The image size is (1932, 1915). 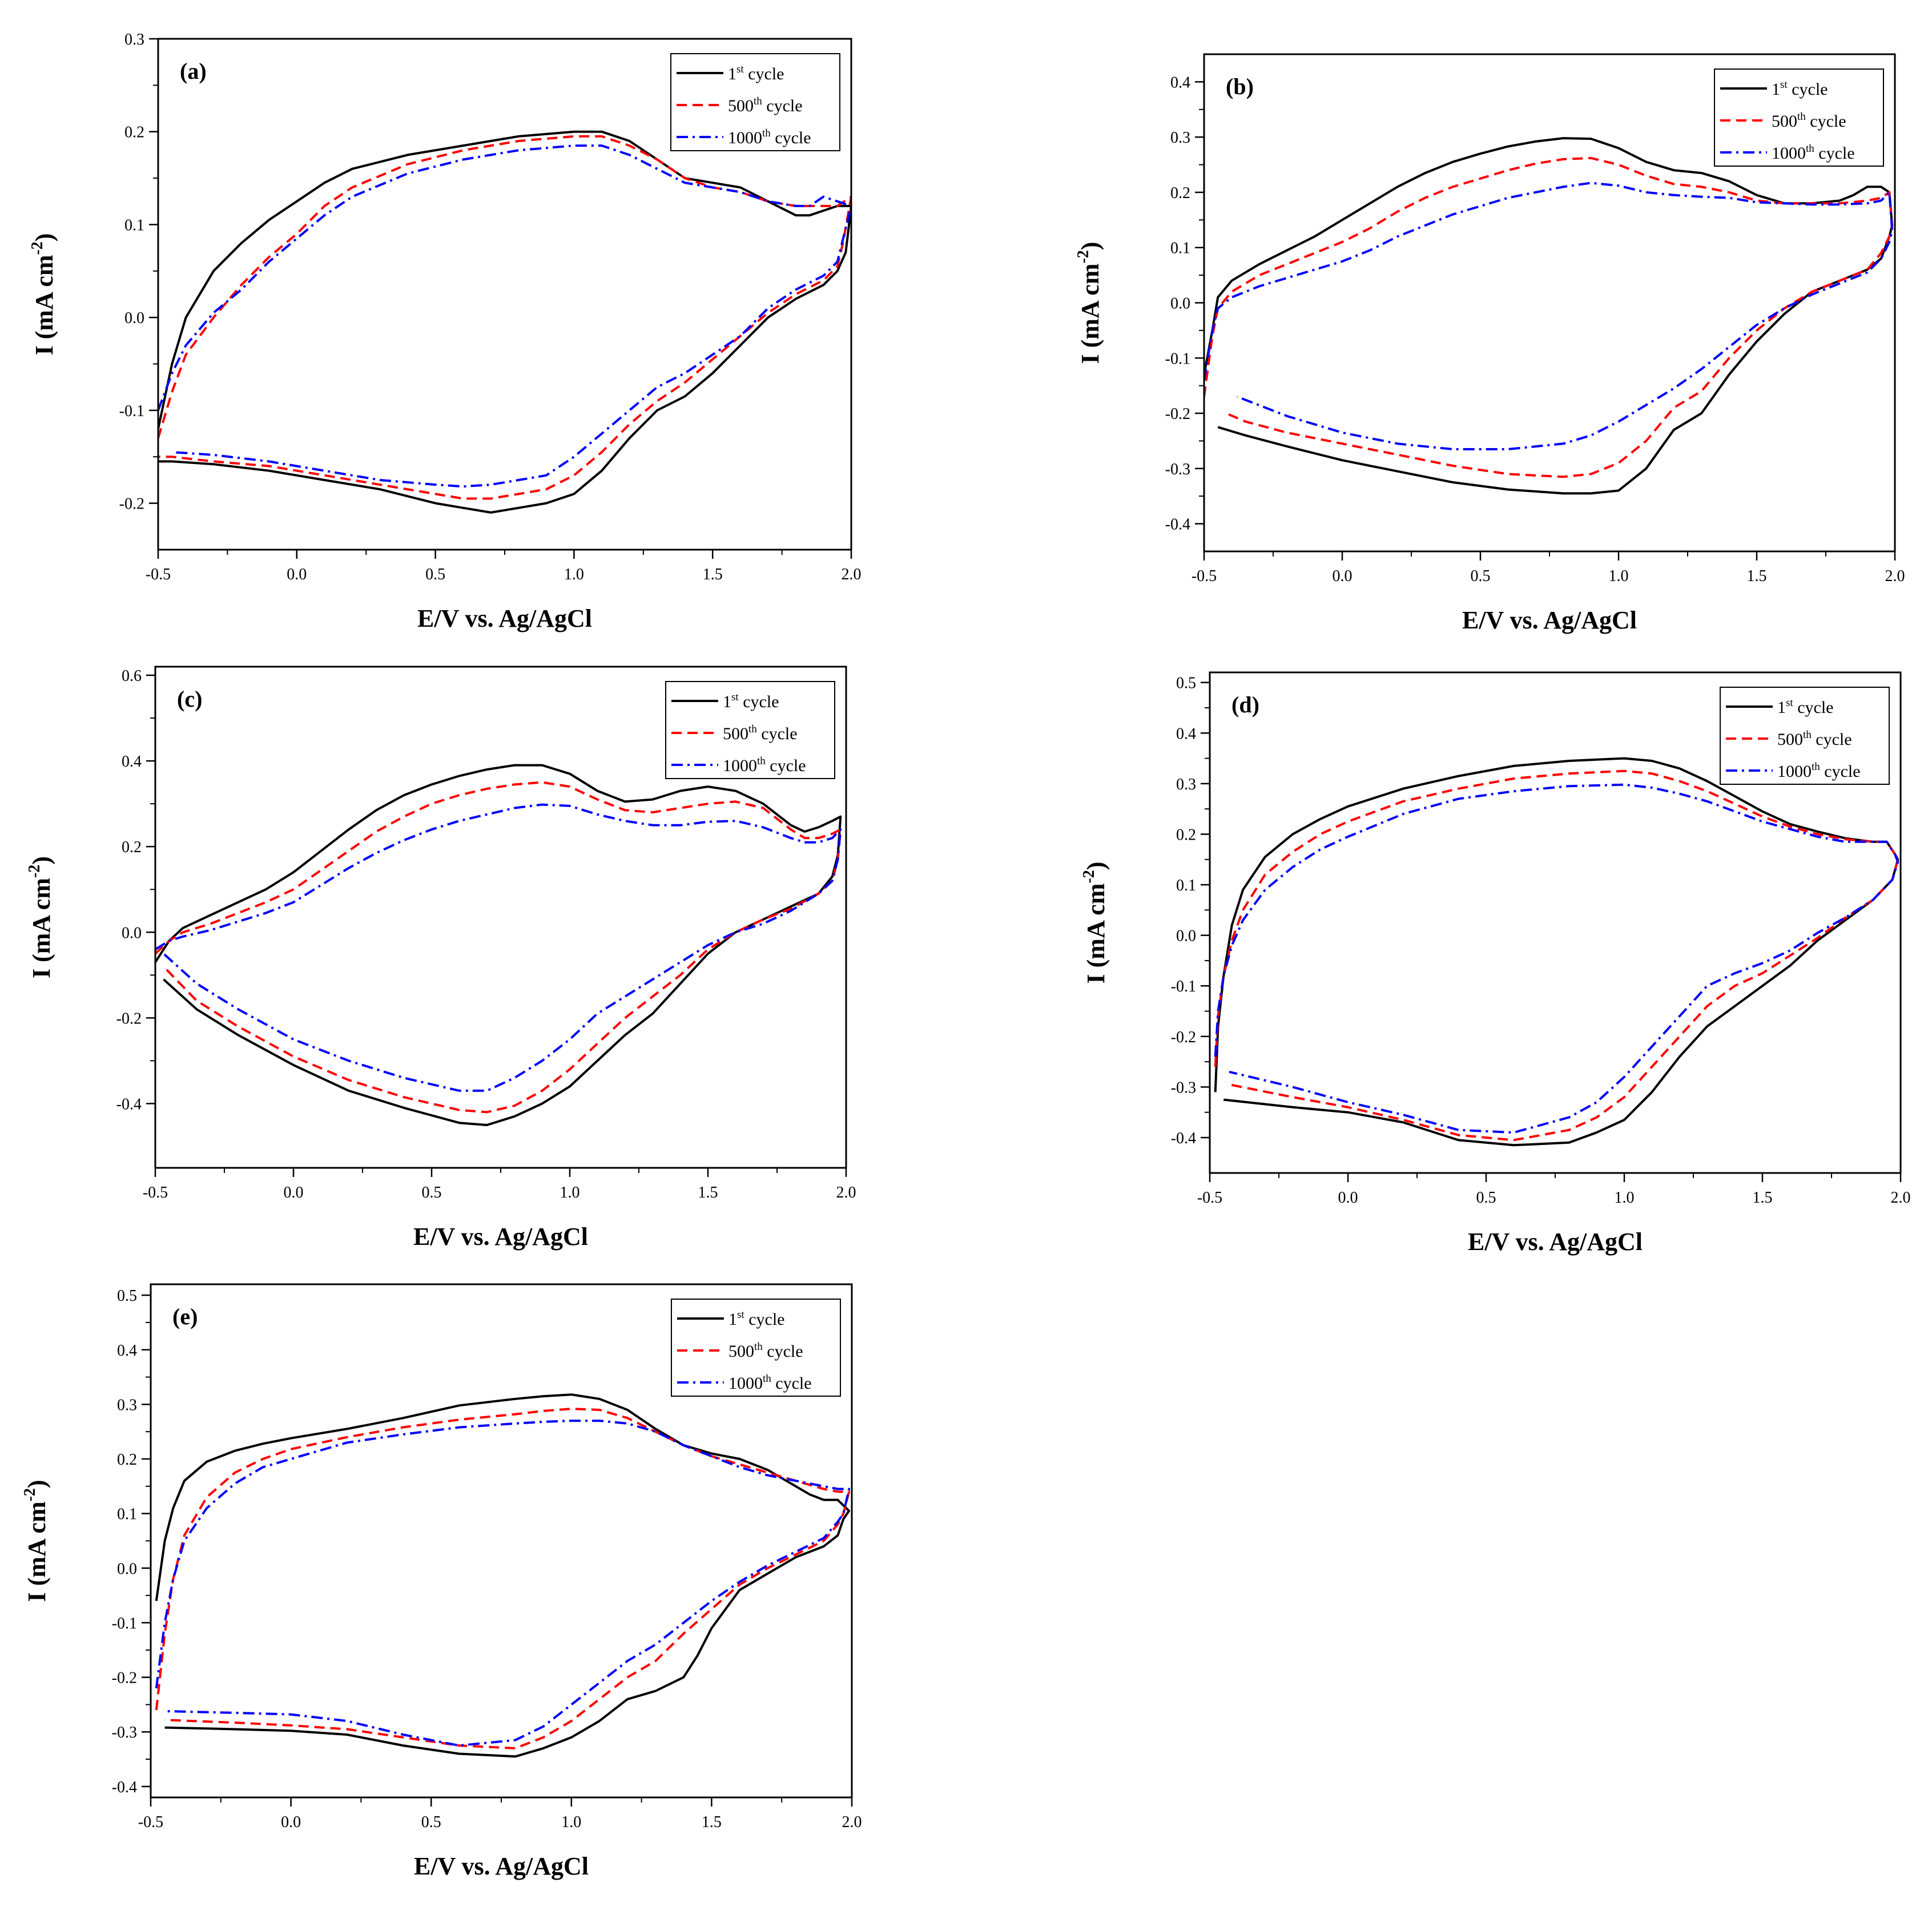 I want to click on panel-label: (a), so click(x=193, y=71).